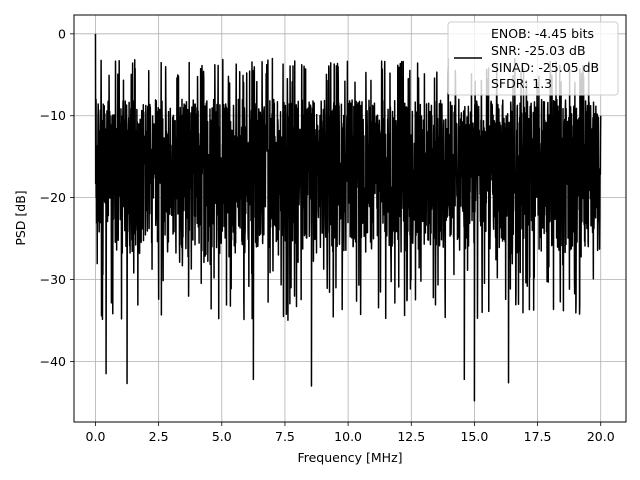 The width and height of the screenshot is (640, 480). What do you see at coordinates (53, 115) in the screenshot?
I see `y-tick-label: −10` at bounding box center [53, 115].